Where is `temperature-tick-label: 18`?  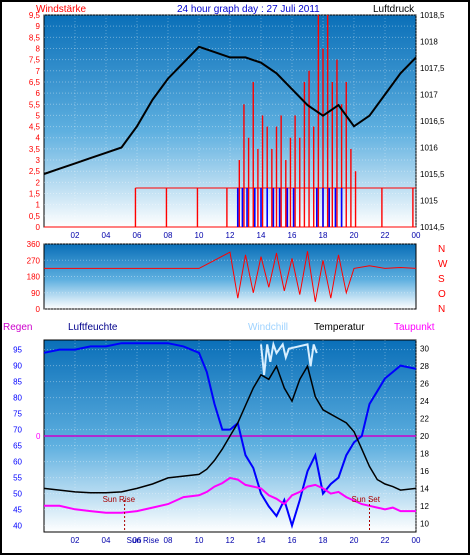
temperature-tick-label: 18 is located at coordinates (424, 453).